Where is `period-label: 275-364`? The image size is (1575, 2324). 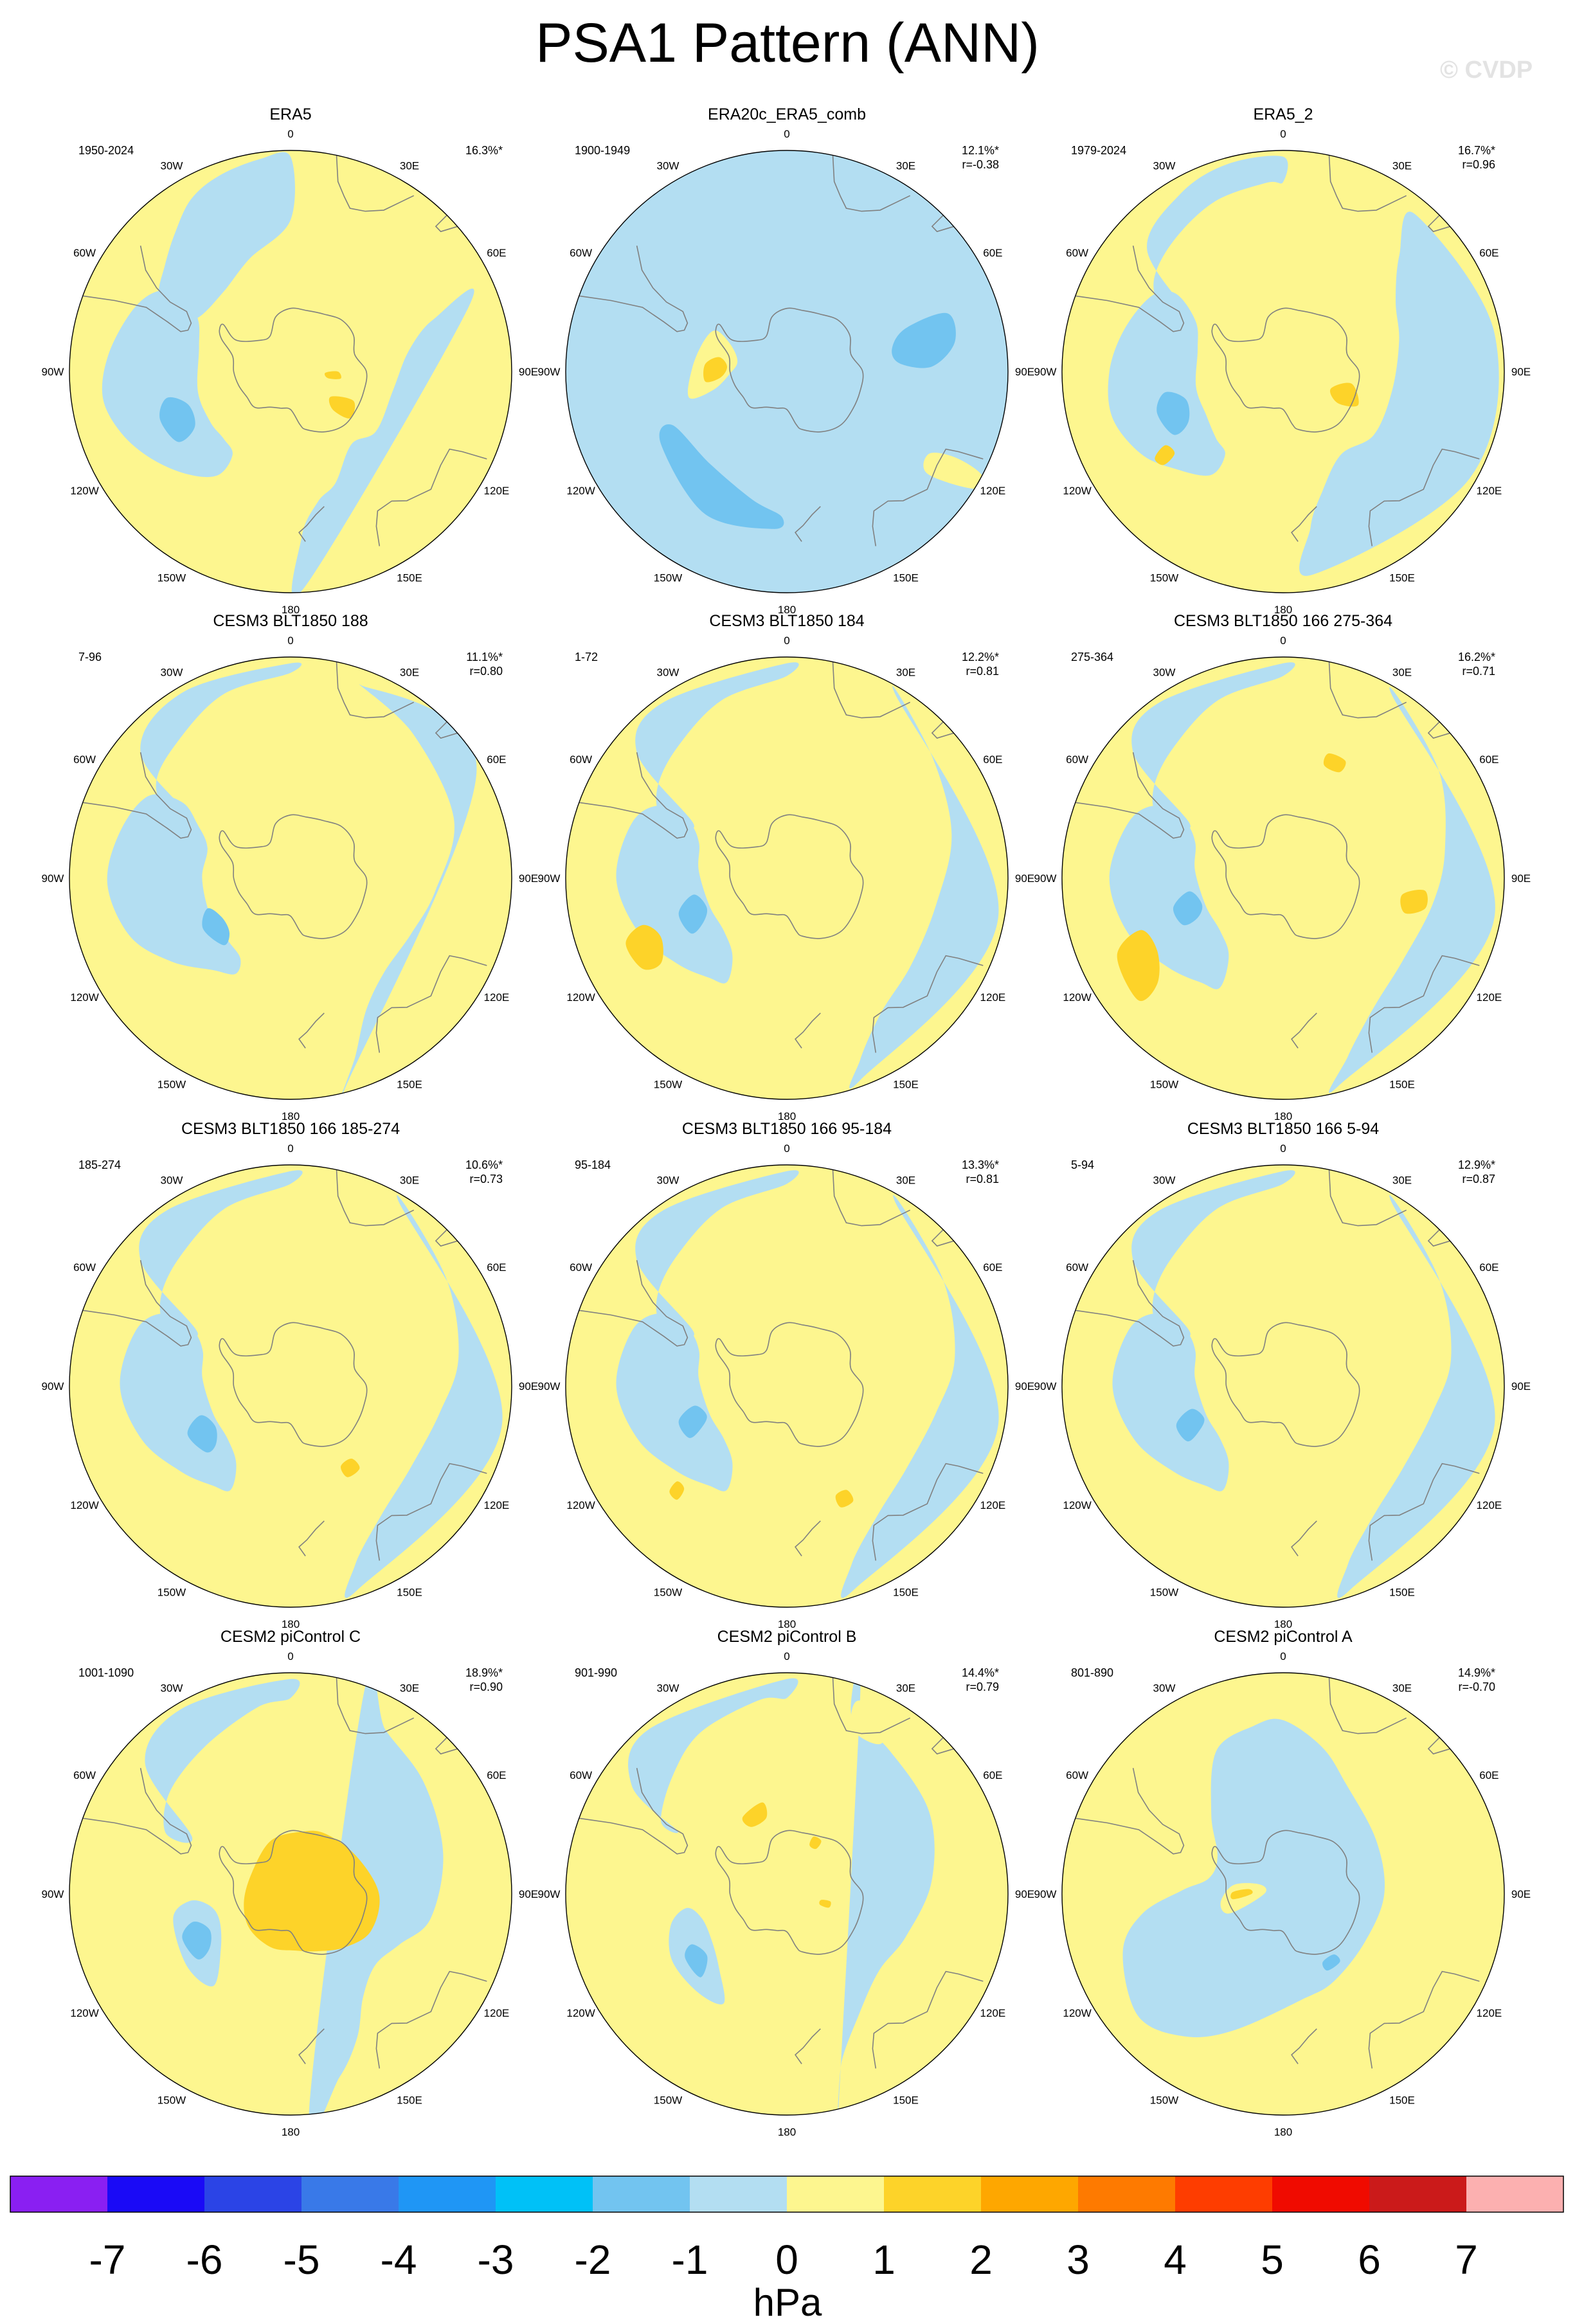
period-label: 275-364 is located at coordinates (1092, 657).